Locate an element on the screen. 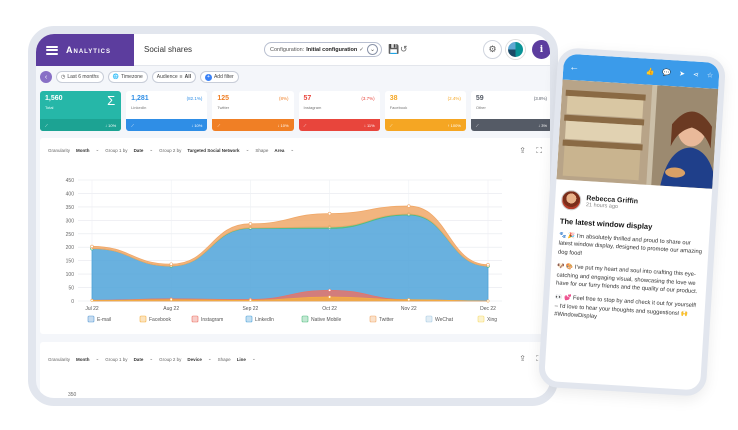 This screenshot has width=738, height=430. legend-label: Twitter is located at coordinates (386, 320).